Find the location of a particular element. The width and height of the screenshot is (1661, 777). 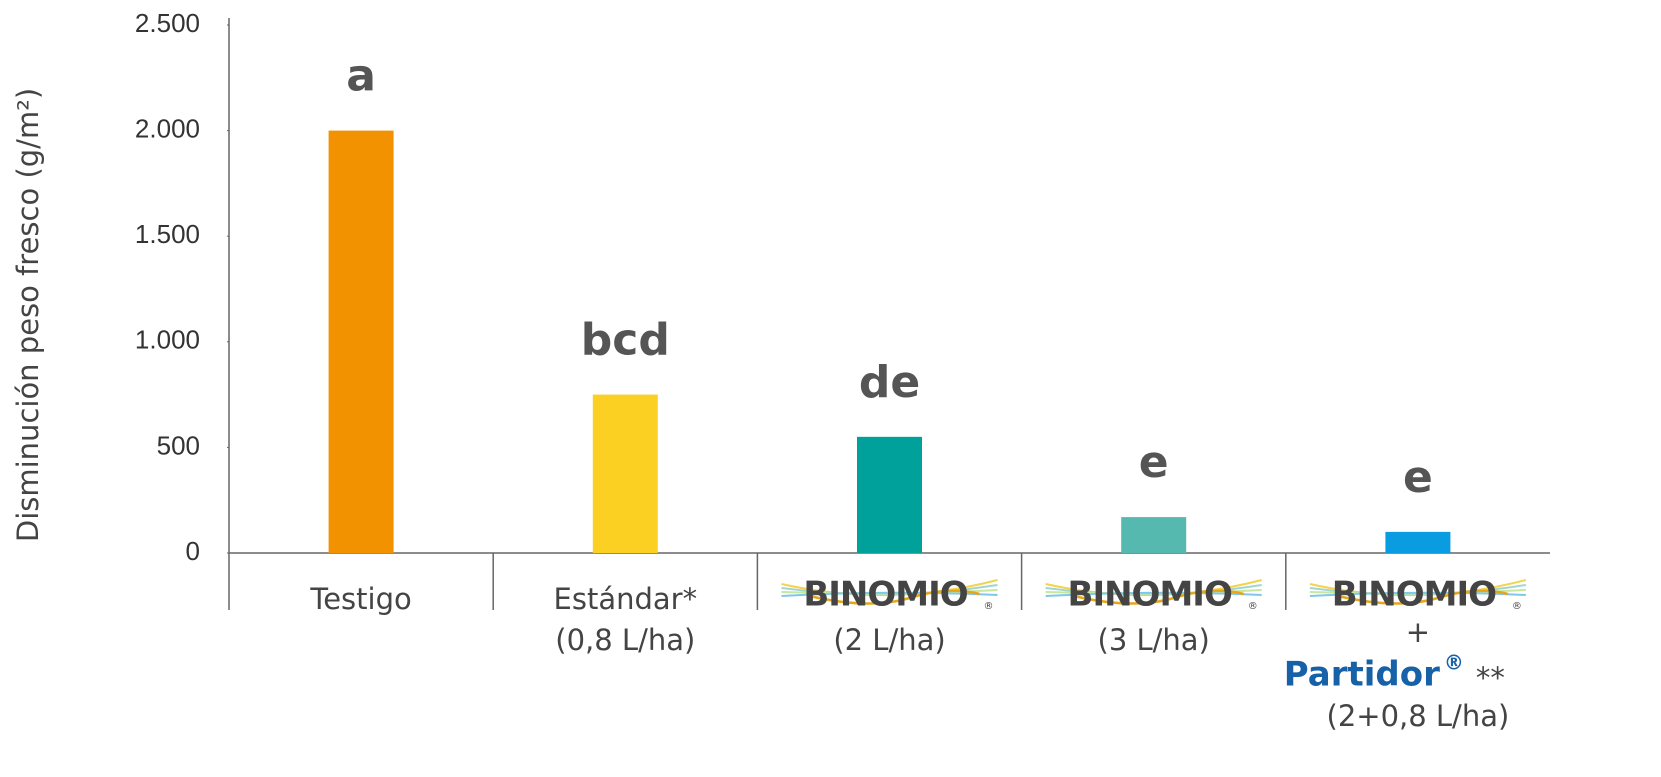

y-tick-label: 500 is located at coordinates (178, 445).